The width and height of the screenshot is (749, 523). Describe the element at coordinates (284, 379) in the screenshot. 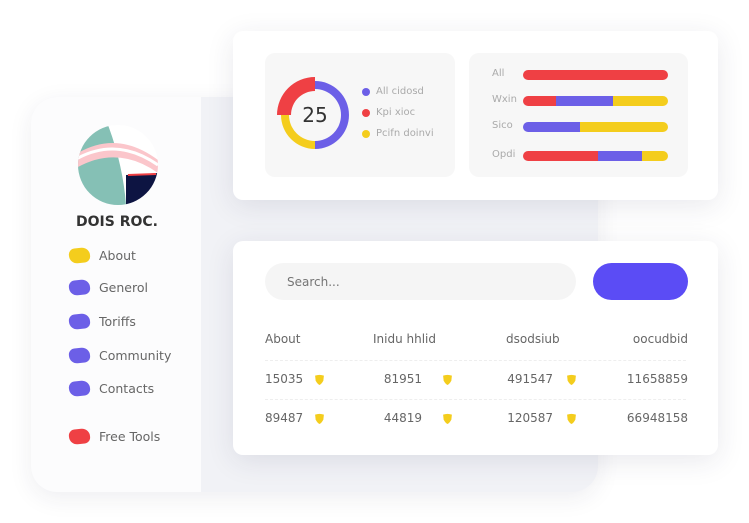

I see `table-cell: 15035` at that location.